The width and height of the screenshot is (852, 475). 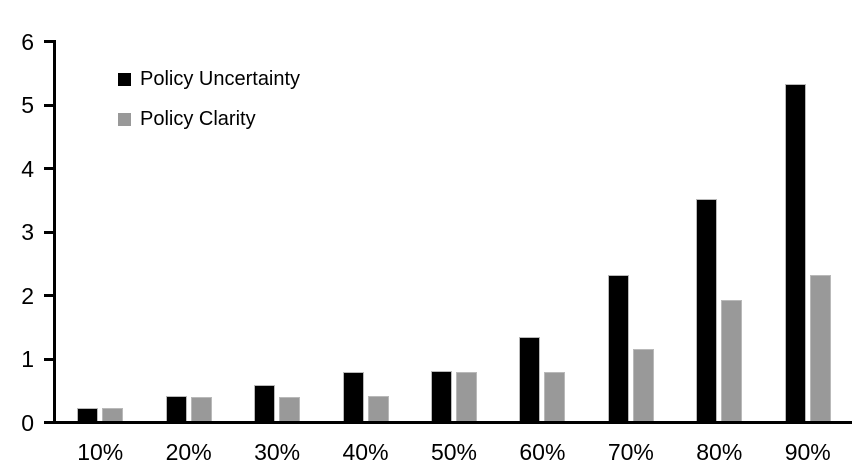 I want to click on bar-policy-uncertainty-60%, so click(x=530, y=379).